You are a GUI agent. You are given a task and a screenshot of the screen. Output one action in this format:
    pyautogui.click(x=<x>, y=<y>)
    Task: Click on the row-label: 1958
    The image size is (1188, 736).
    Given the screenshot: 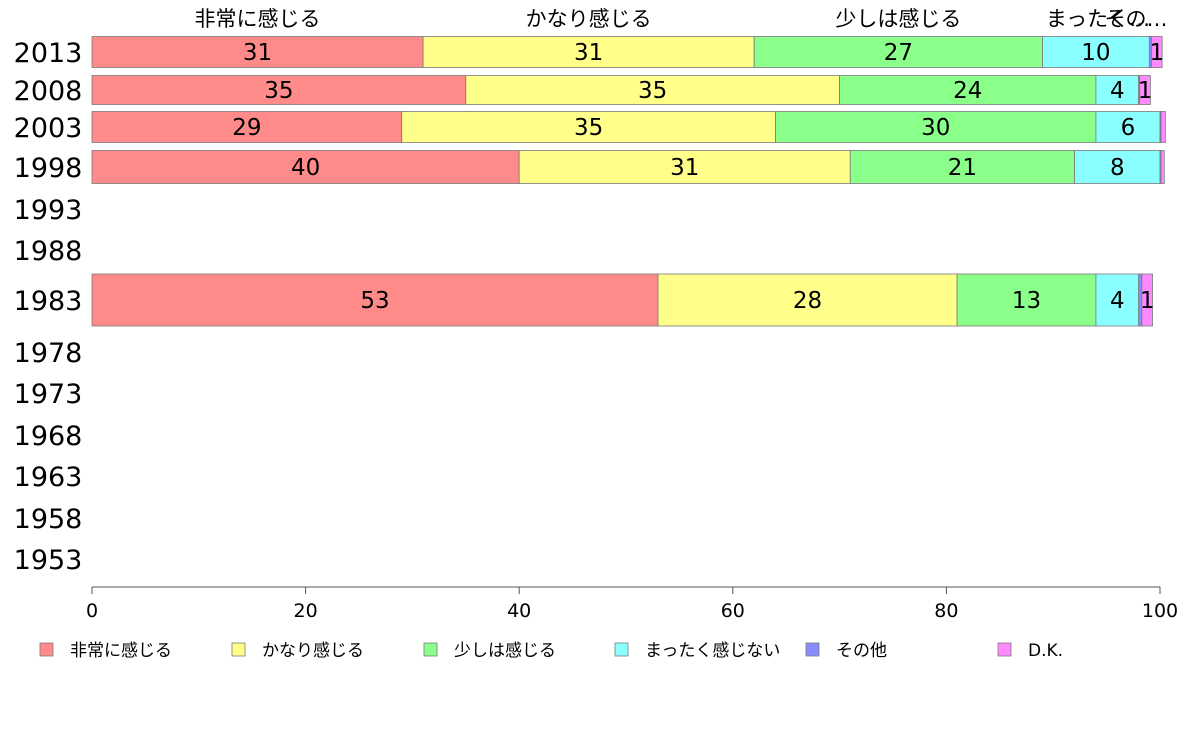 What is the action you would take?
    pyautogui.click(x=48, y=519)
    